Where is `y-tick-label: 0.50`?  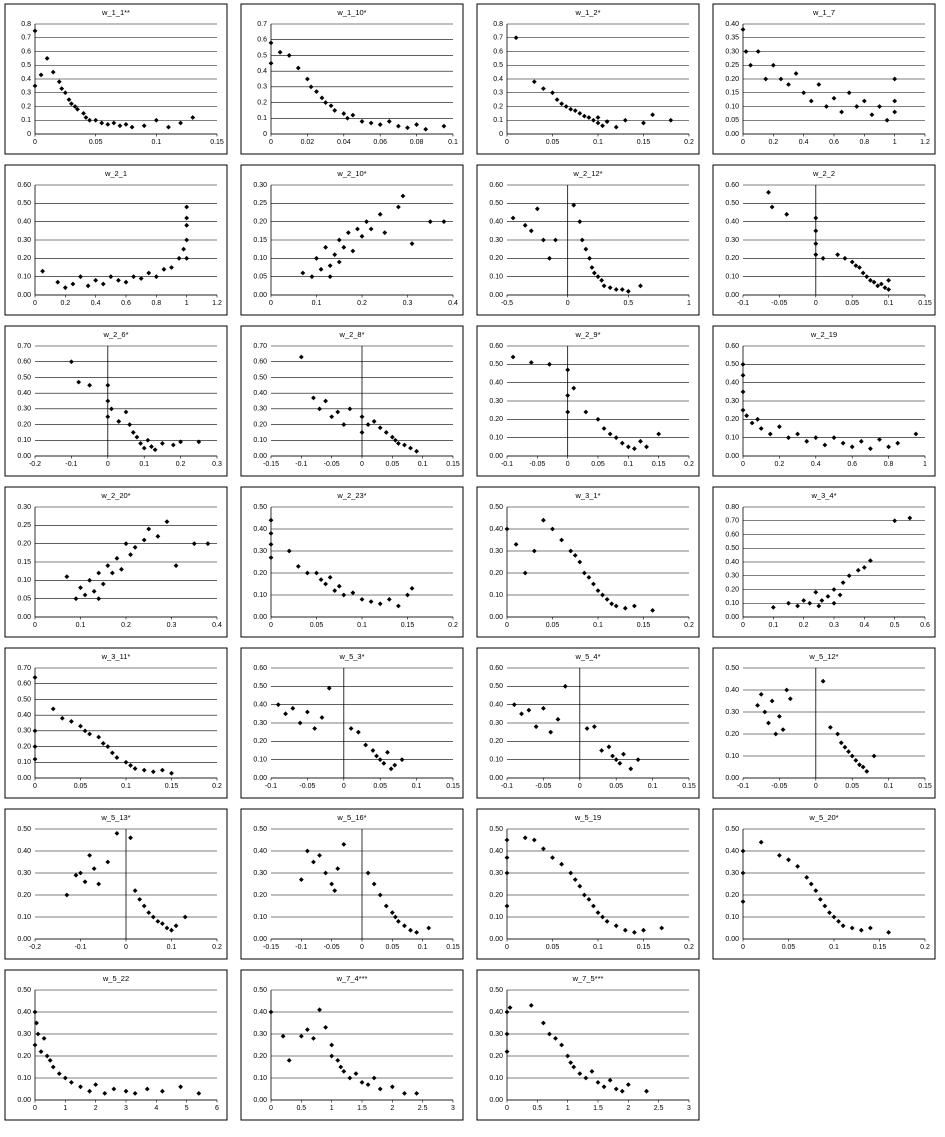
y-tick-label: 0.50 is located at coordinates (496, 990).